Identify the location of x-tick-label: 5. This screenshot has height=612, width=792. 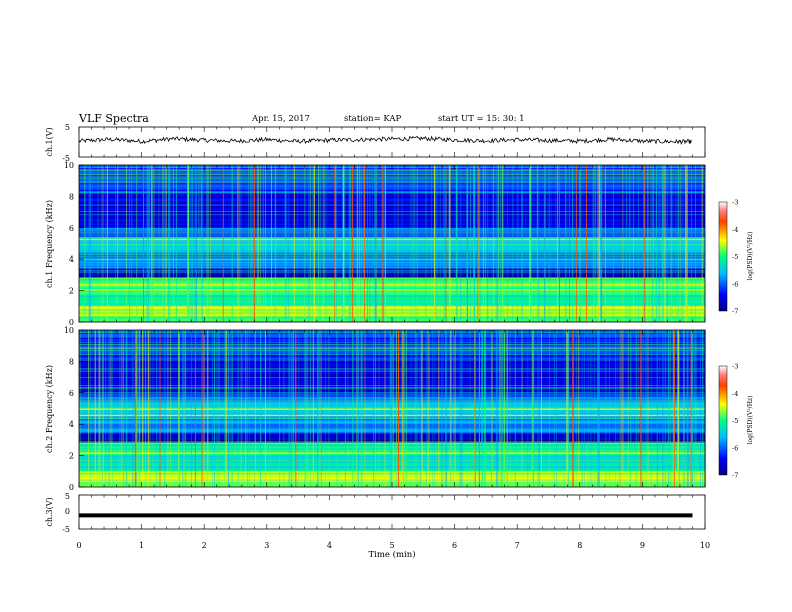
(391, 545).